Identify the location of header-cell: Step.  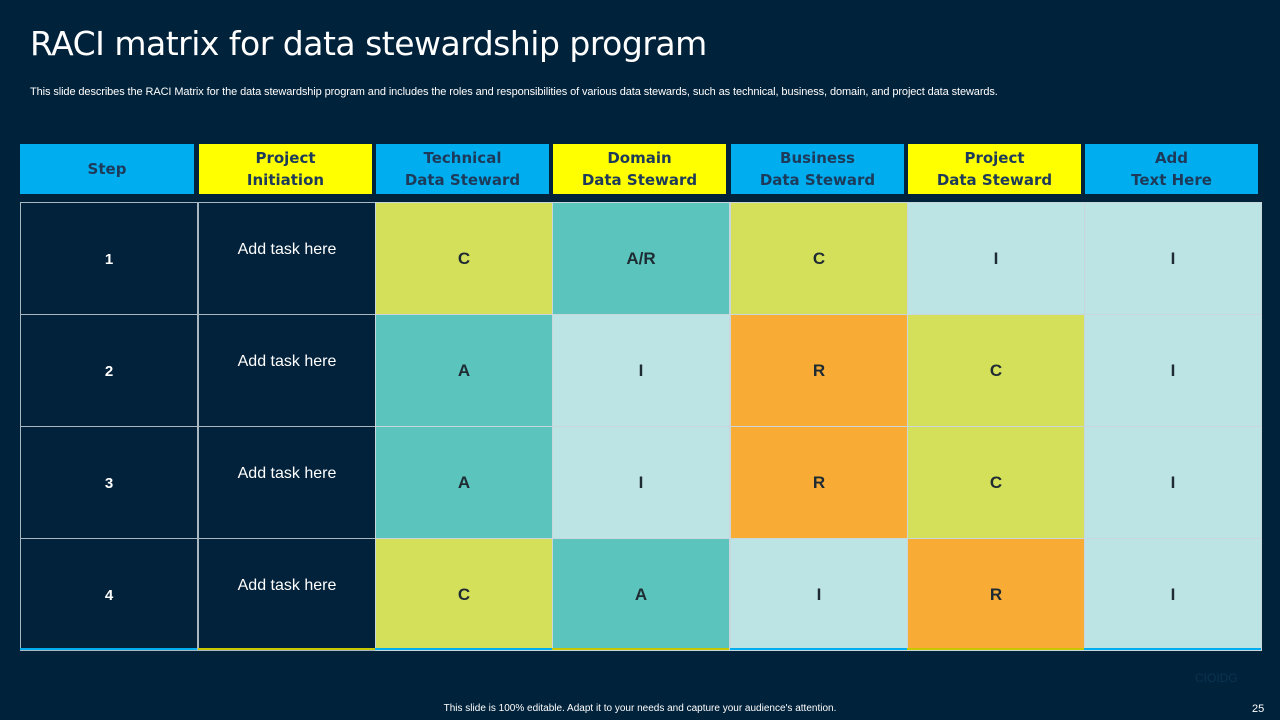
(107, 169).